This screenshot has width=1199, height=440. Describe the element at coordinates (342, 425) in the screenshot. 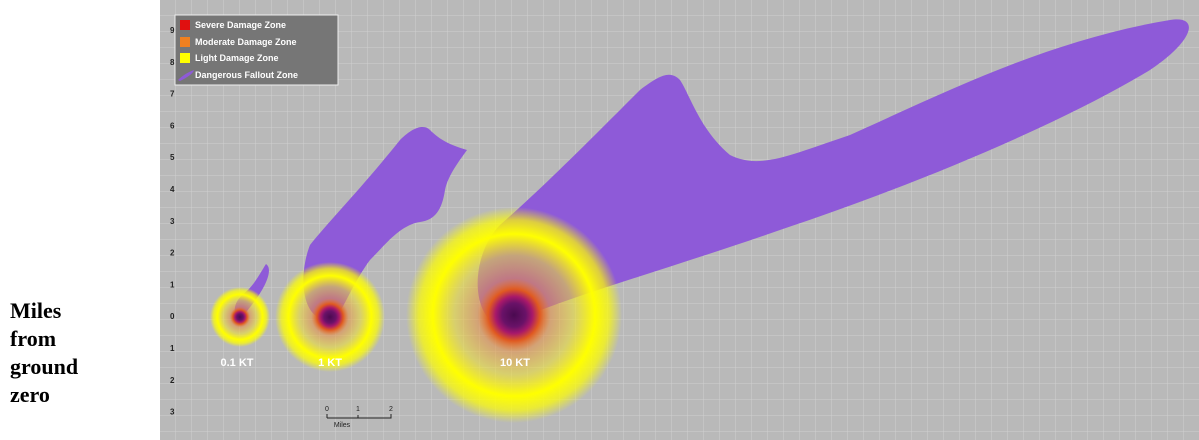

I see `scale-unit: Miles` at that location.